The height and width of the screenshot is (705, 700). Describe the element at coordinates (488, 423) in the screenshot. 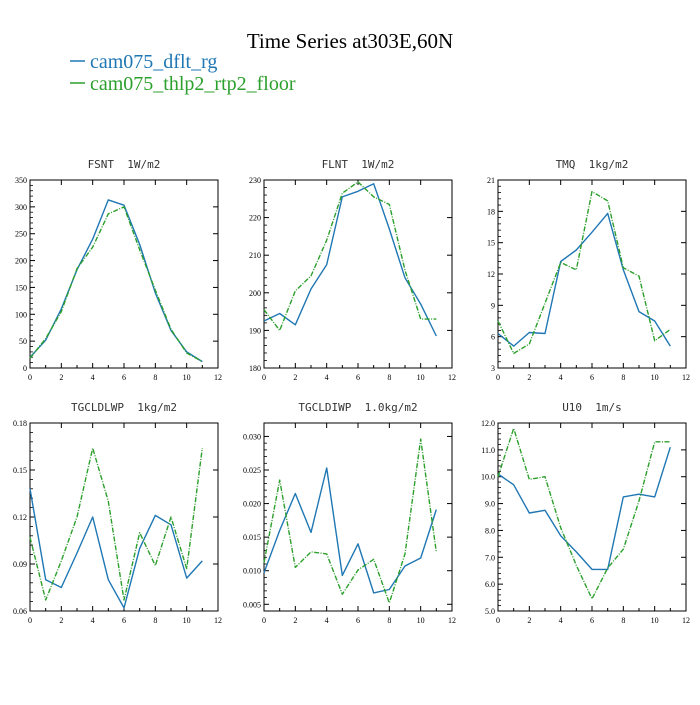

I see `y-tick-label: 12.0` at that location.